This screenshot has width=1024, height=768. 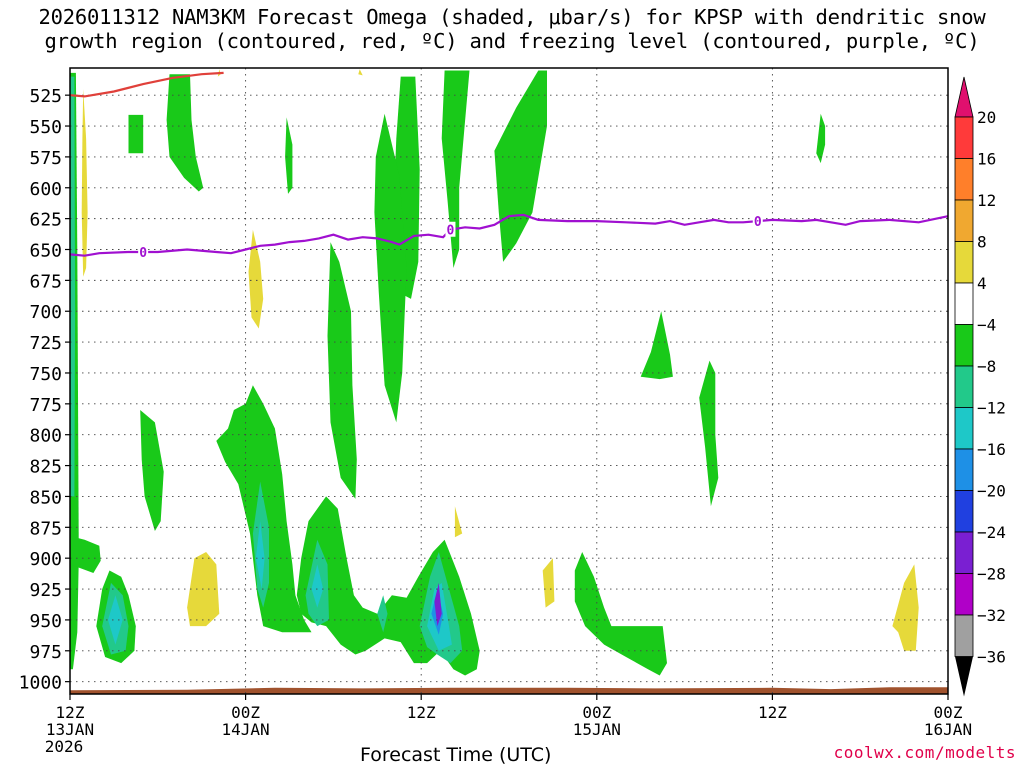 What do you see at coordinates (986, 200) in the screenshot?
I see `colorbar-label: 12` at bounding box center [986, 200].